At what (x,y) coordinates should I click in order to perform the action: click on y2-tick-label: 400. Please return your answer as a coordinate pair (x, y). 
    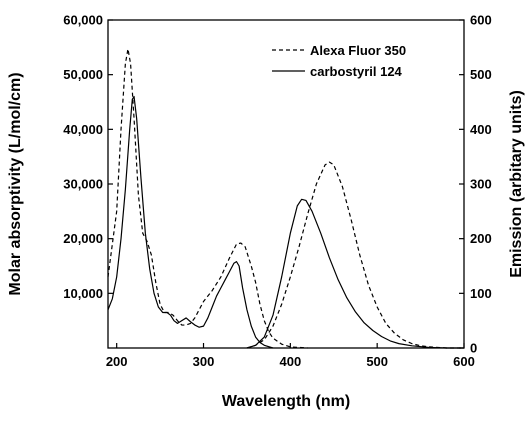
    Looking at the image, I should click on (481, 129).